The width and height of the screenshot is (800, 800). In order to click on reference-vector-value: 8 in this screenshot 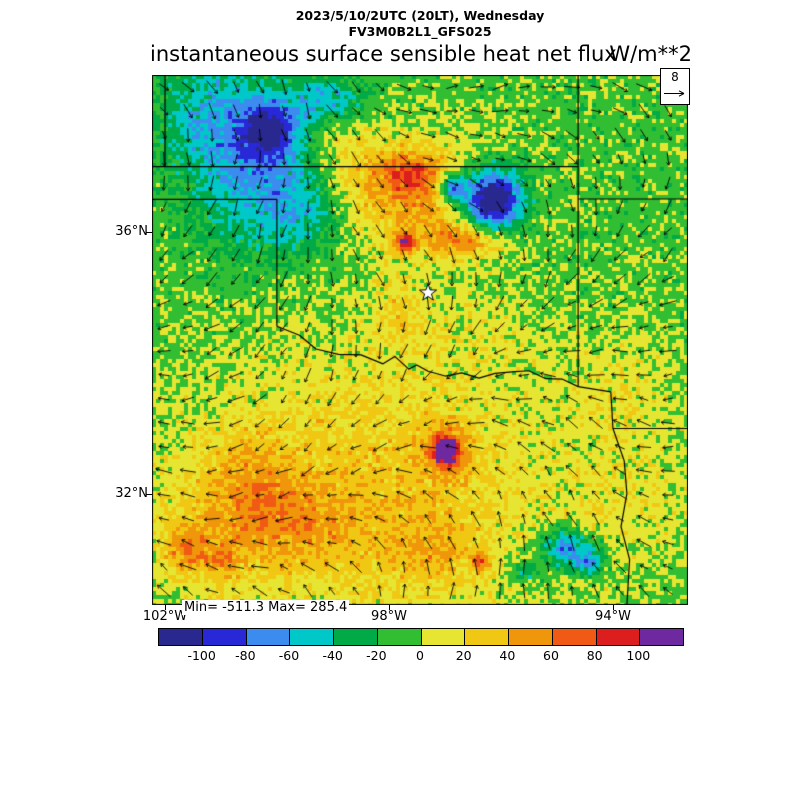, I will do `click(675, 77)`.